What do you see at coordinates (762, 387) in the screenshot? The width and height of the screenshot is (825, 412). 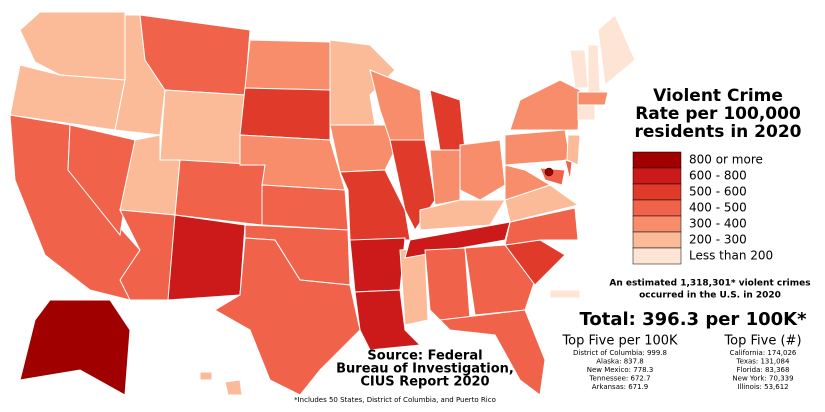 I see `list-item: Illinois: 53,612` at bounding box center [762, 387].